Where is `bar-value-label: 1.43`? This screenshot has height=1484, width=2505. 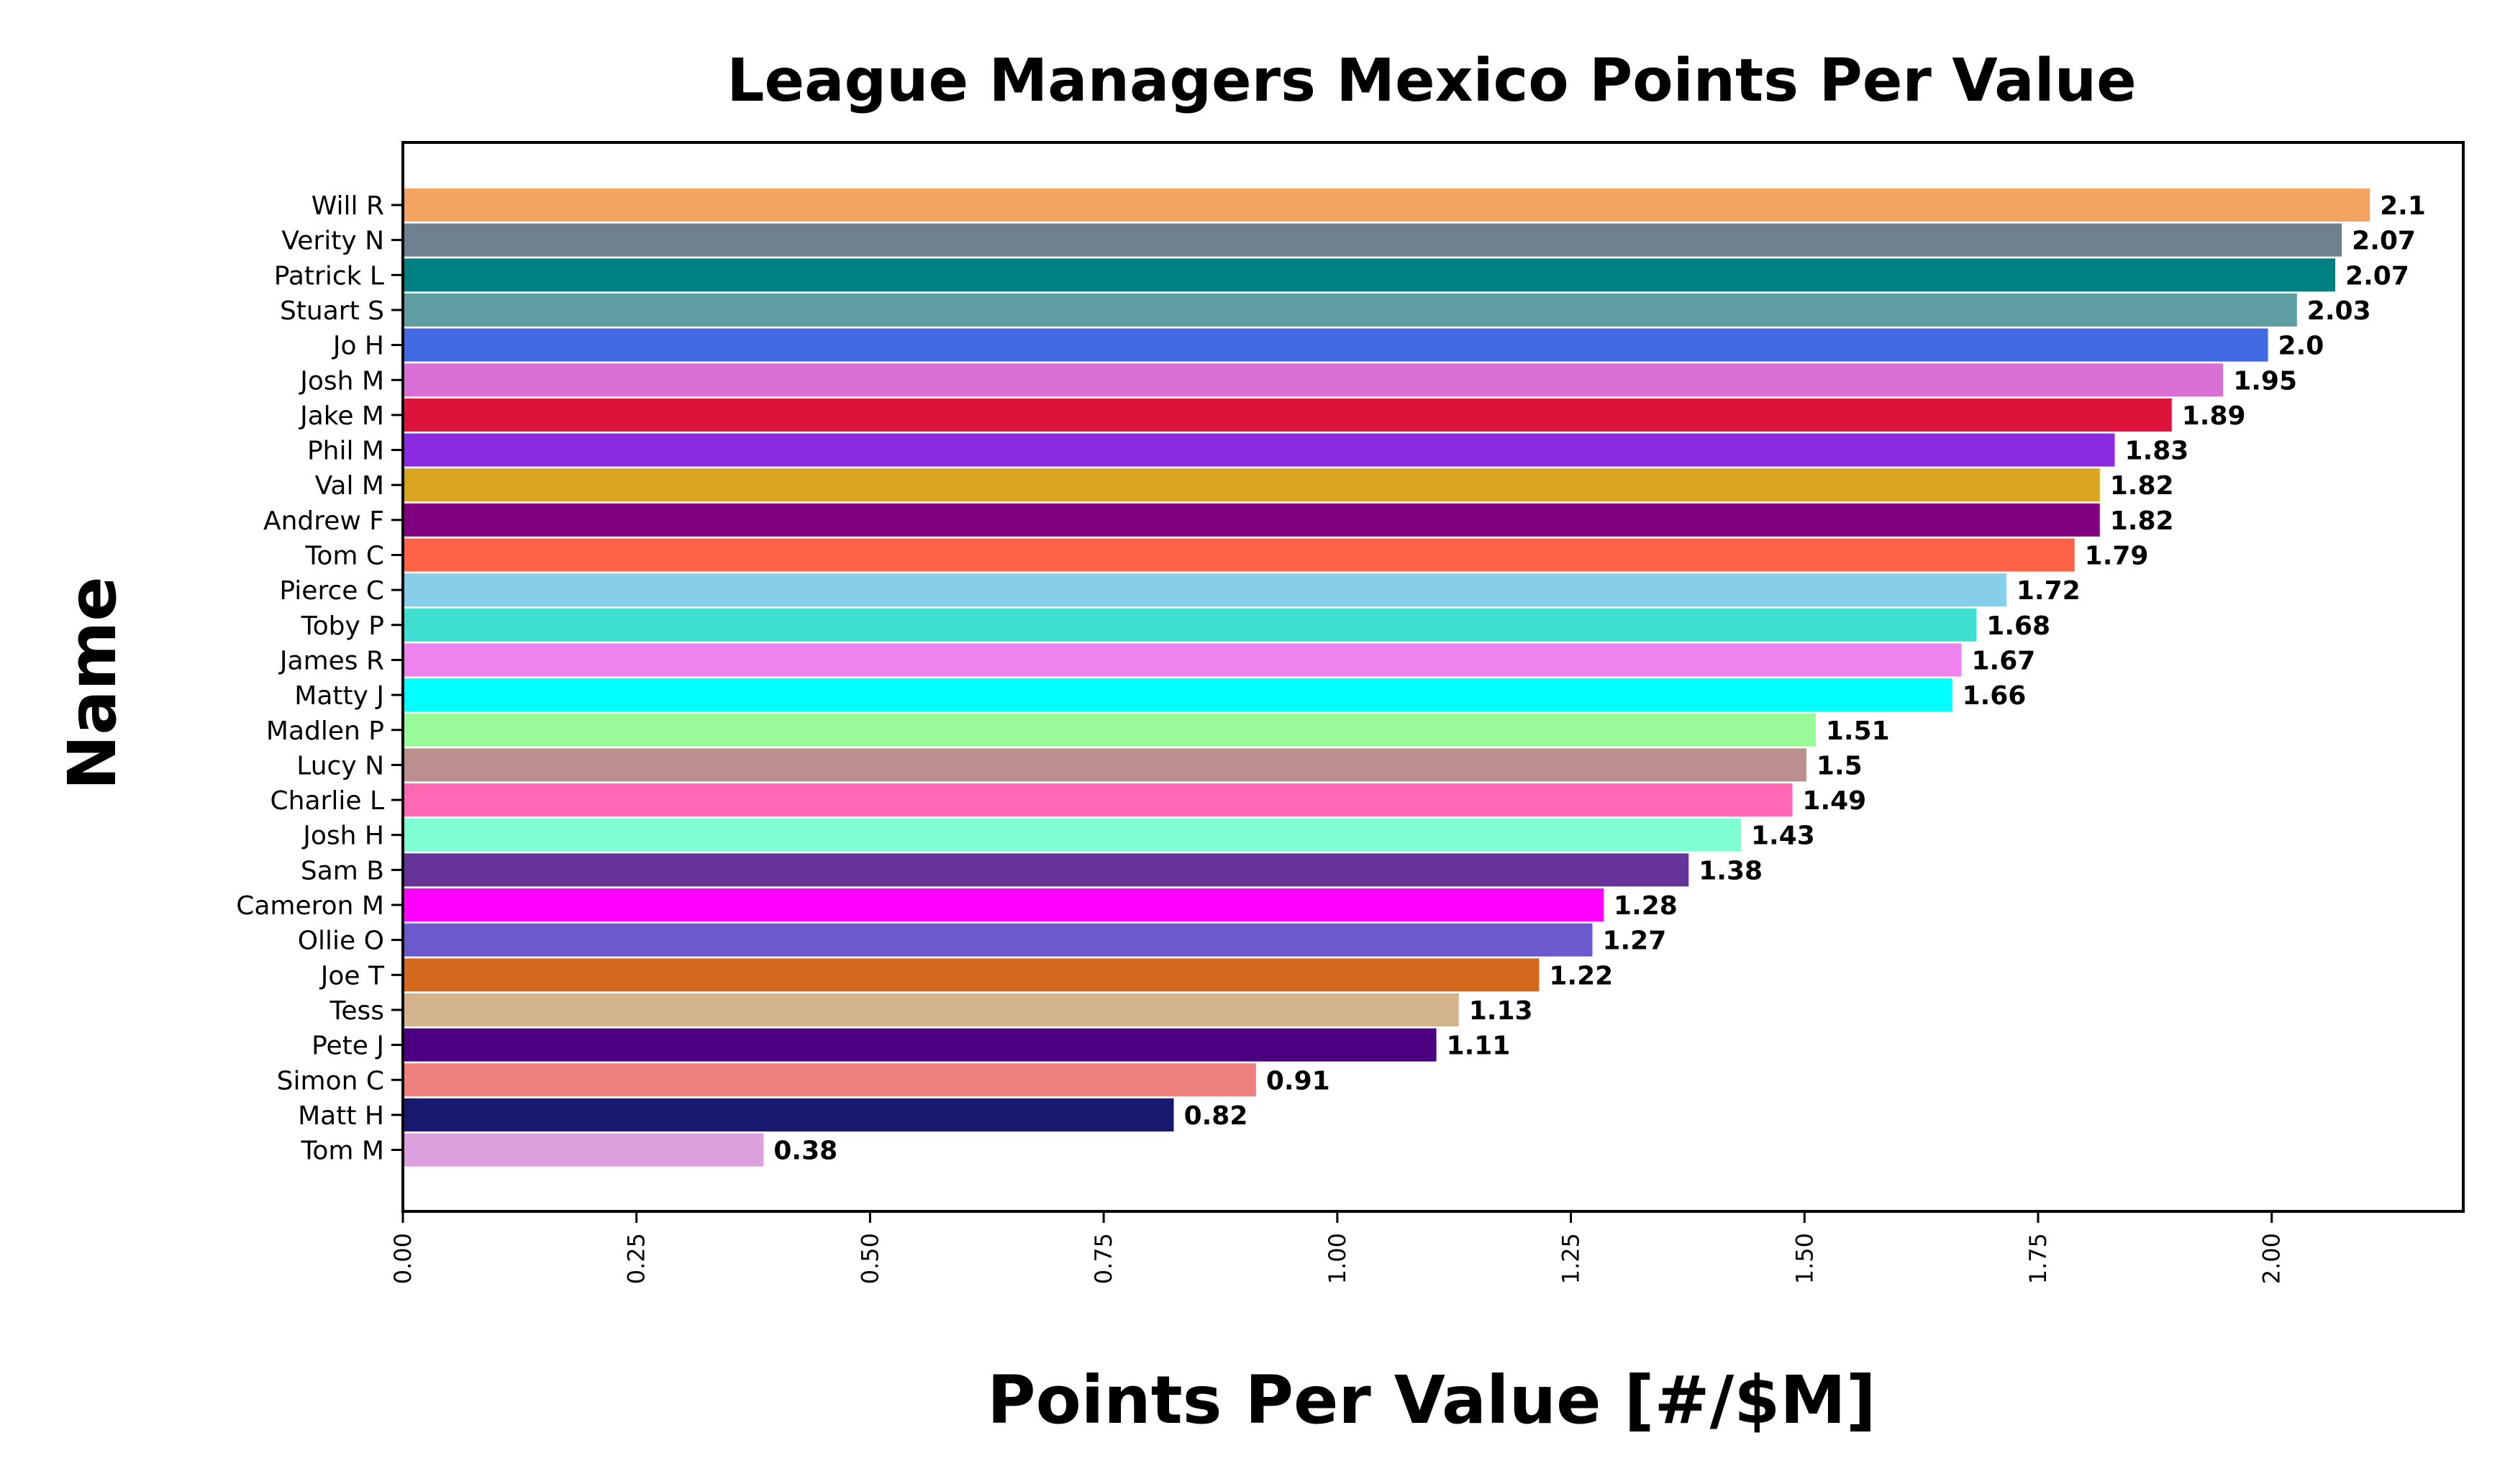
bar-value-label: 1.43 is located at coordinates (1783, 836).